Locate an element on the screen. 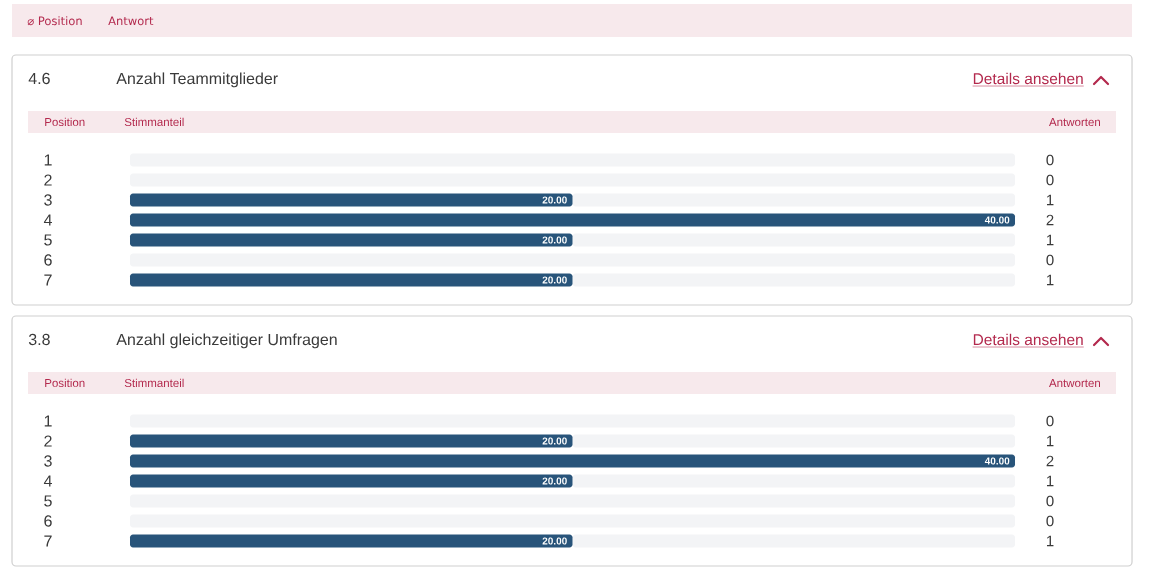 Image resolution: width=1151 pixels, height=575 pixels. text: 3.8 is located at coordinates (39, 339).